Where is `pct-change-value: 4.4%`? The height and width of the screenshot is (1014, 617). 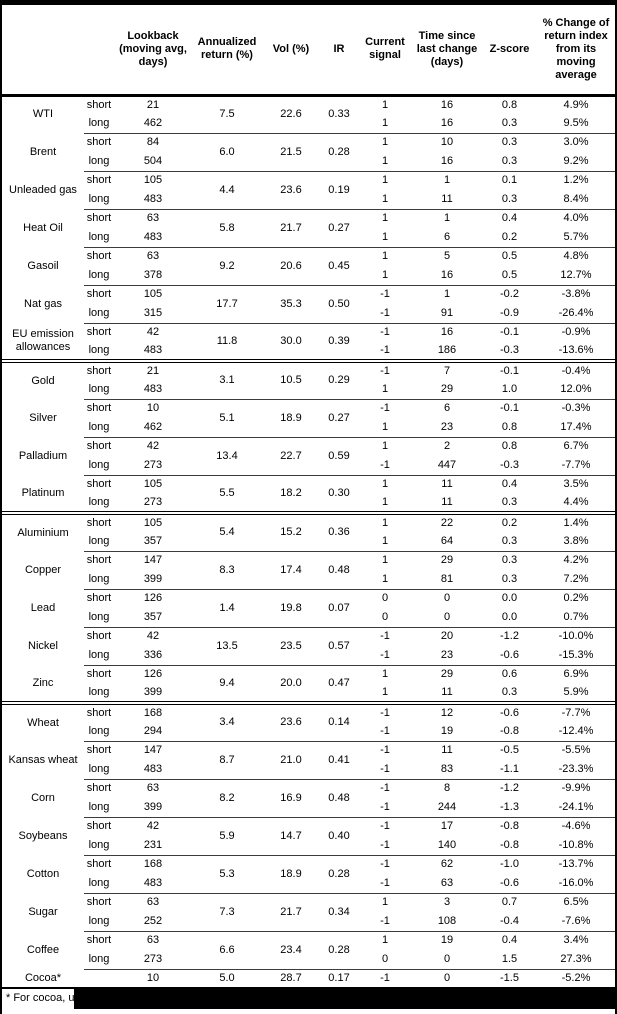
pct-change-value: 4.4% is located at coordinates (576, 502).